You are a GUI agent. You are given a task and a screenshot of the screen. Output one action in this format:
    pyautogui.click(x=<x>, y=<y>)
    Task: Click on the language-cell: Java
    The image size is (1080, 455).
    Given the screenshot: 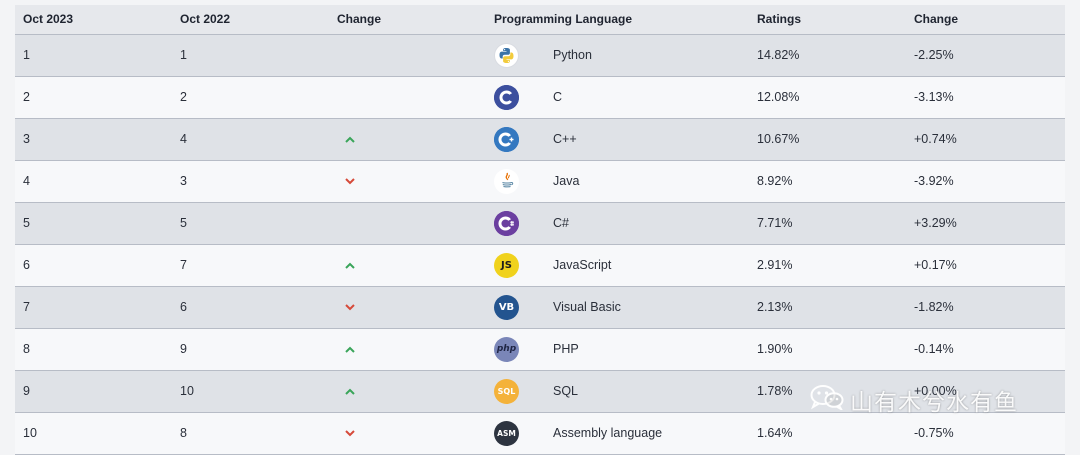 What is the action you would take?
    pyautogui.click(x=617, y=181)
    